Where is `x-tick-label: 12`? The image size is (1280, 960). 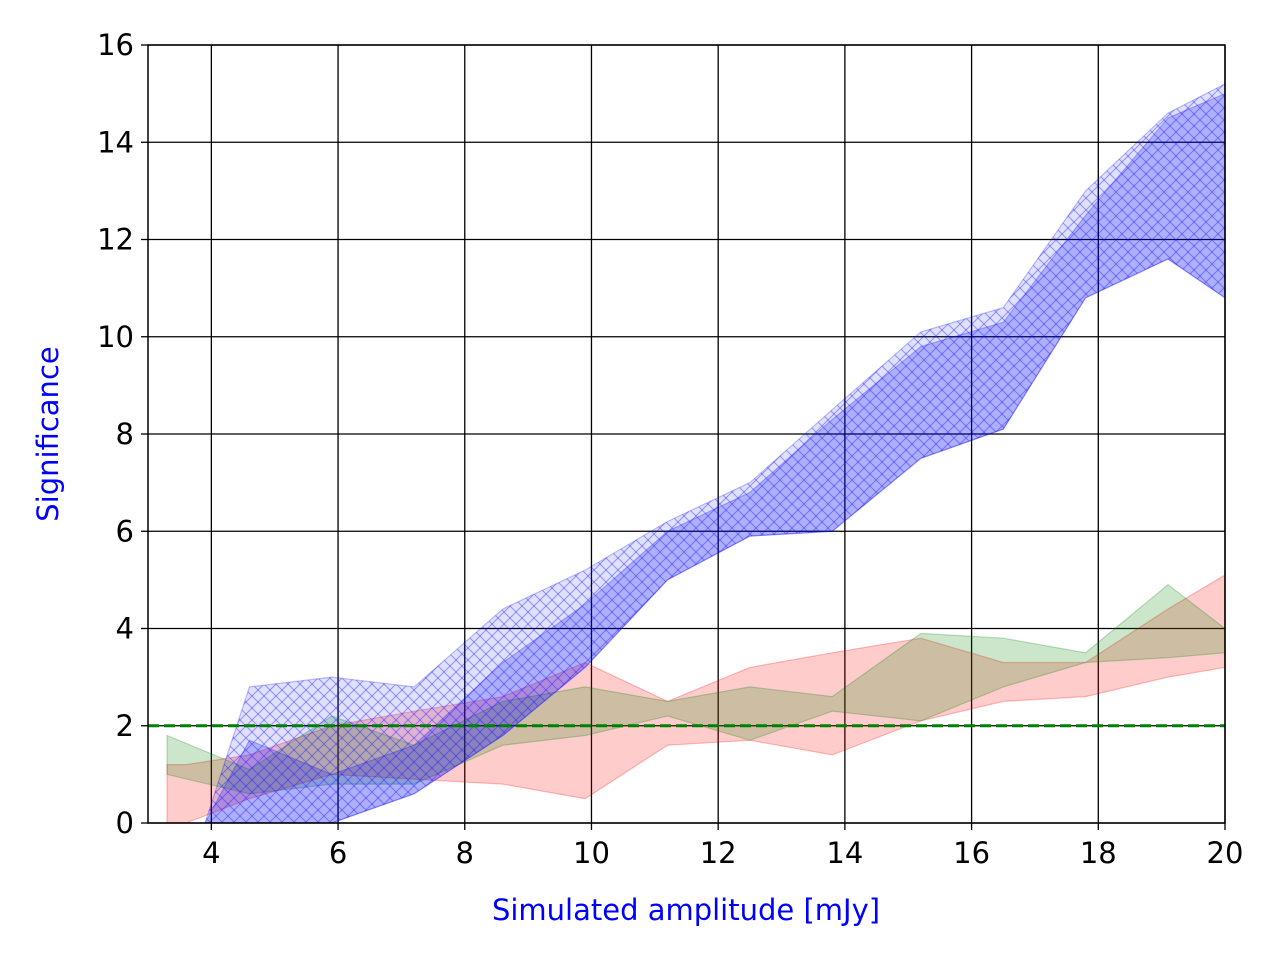 x-tick-label: 12 is located at coordinates (718, 853).